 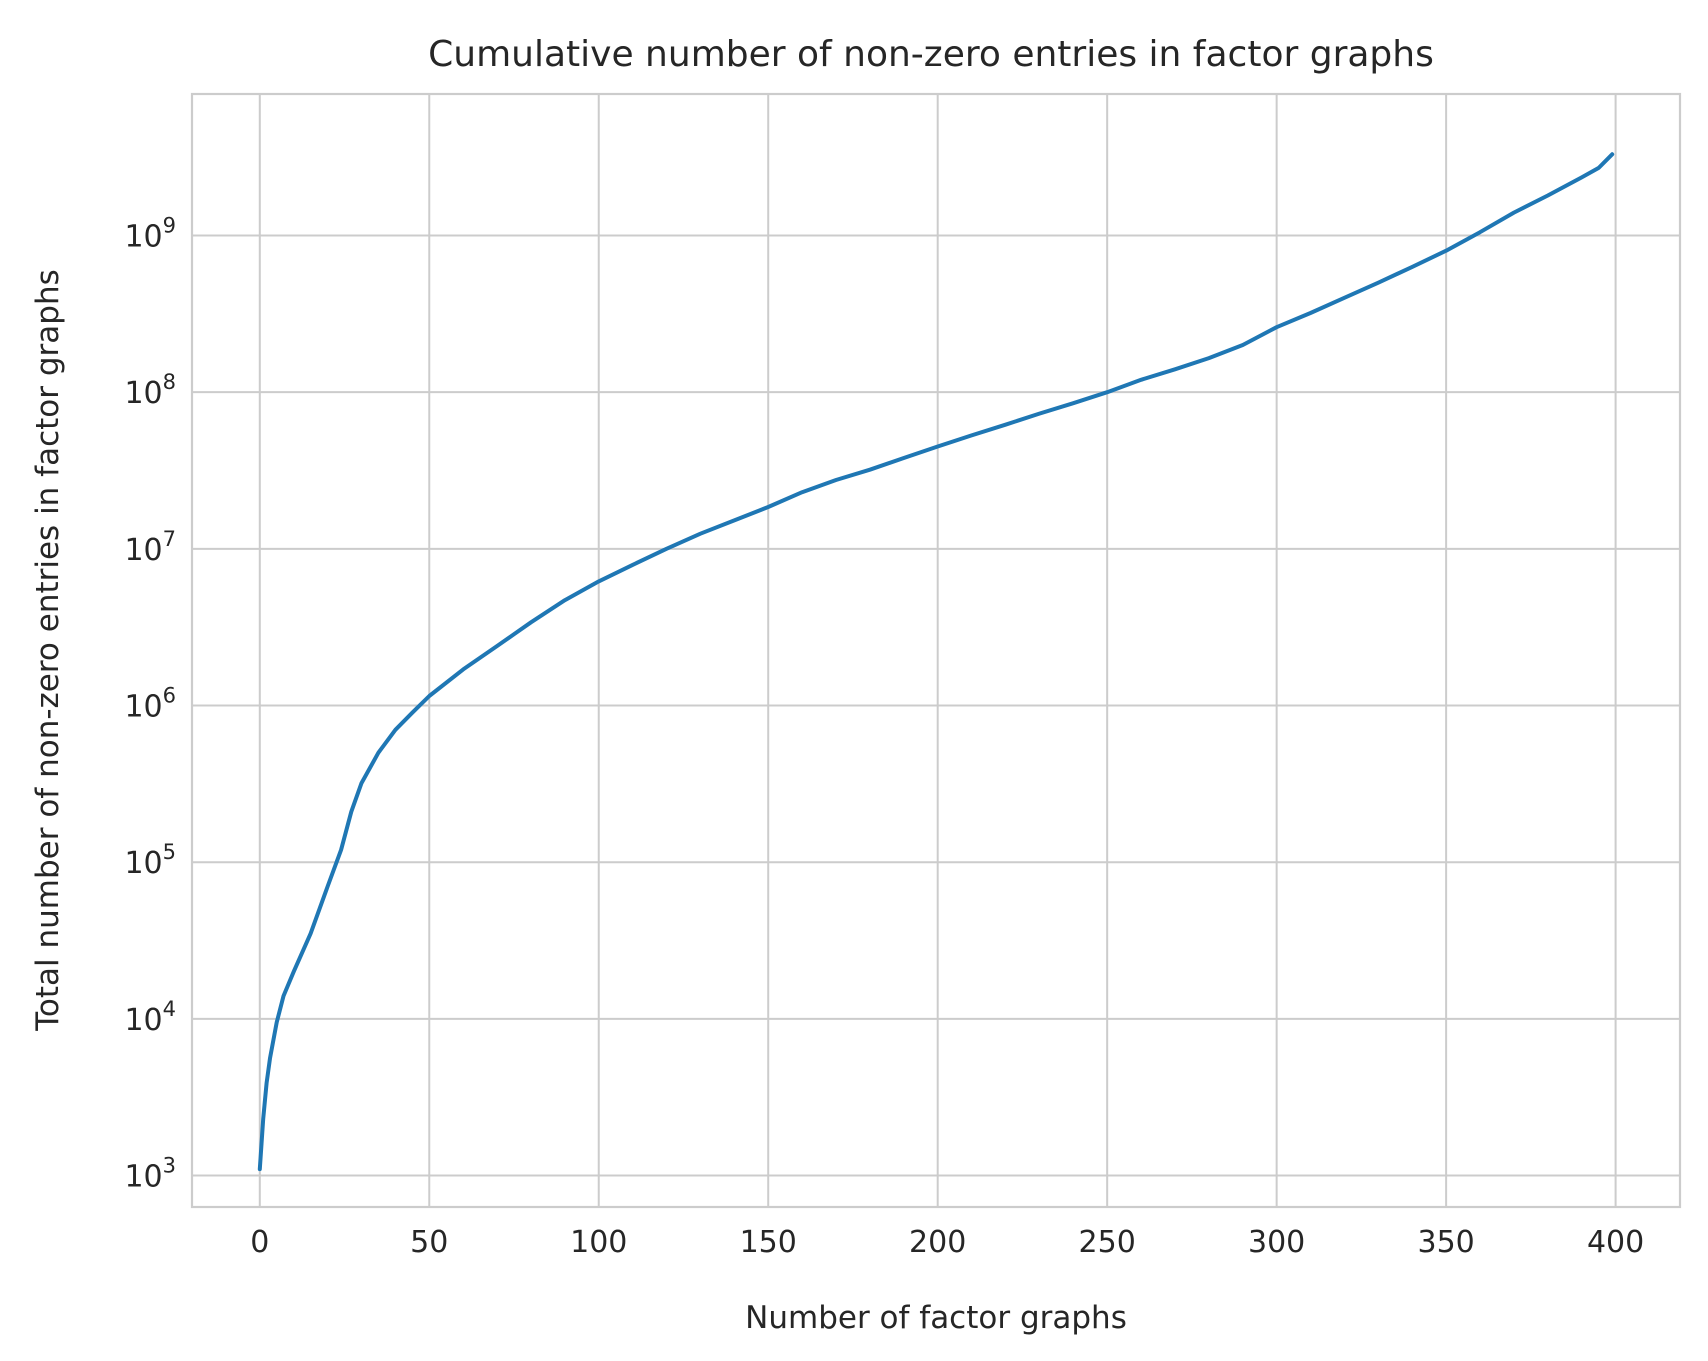 What do you see at coordinates (768, 1242) in the screenshot?
I see `x-tick-label: 150` at bounding box center [768, 1242].